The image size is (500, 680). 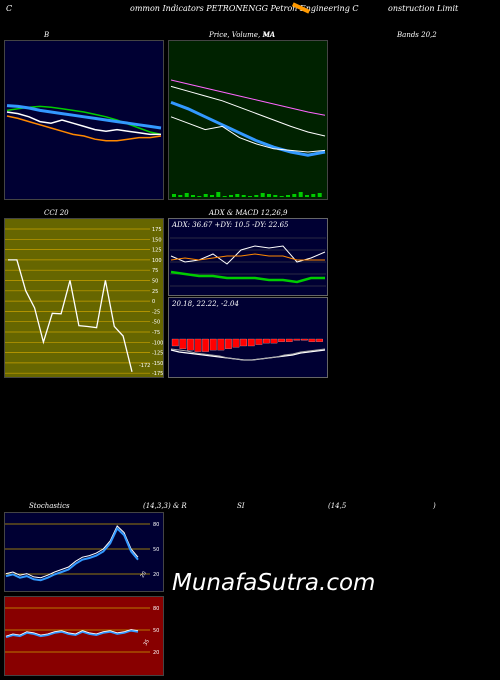 What do you see at coordinates (153, 302) in the screenshot?
I see `cci-tick-label: 0` at bounding box center [153, 302].